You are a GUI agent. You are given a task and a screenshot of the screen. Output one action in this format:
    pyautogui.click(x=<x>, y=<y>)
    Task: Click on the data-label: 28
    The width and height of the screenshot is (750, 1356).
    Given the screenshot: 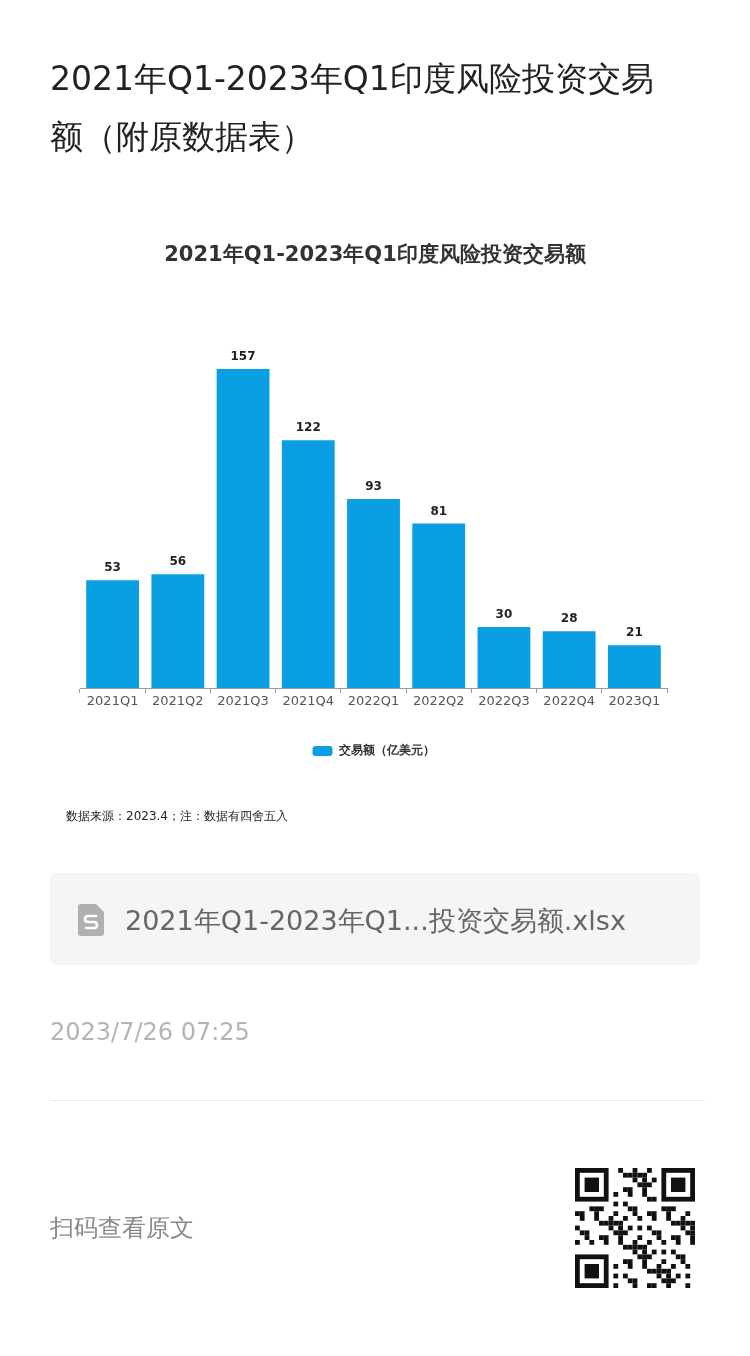 What is the action you would take?
    pyautogui.click(x=569, y=618)
    